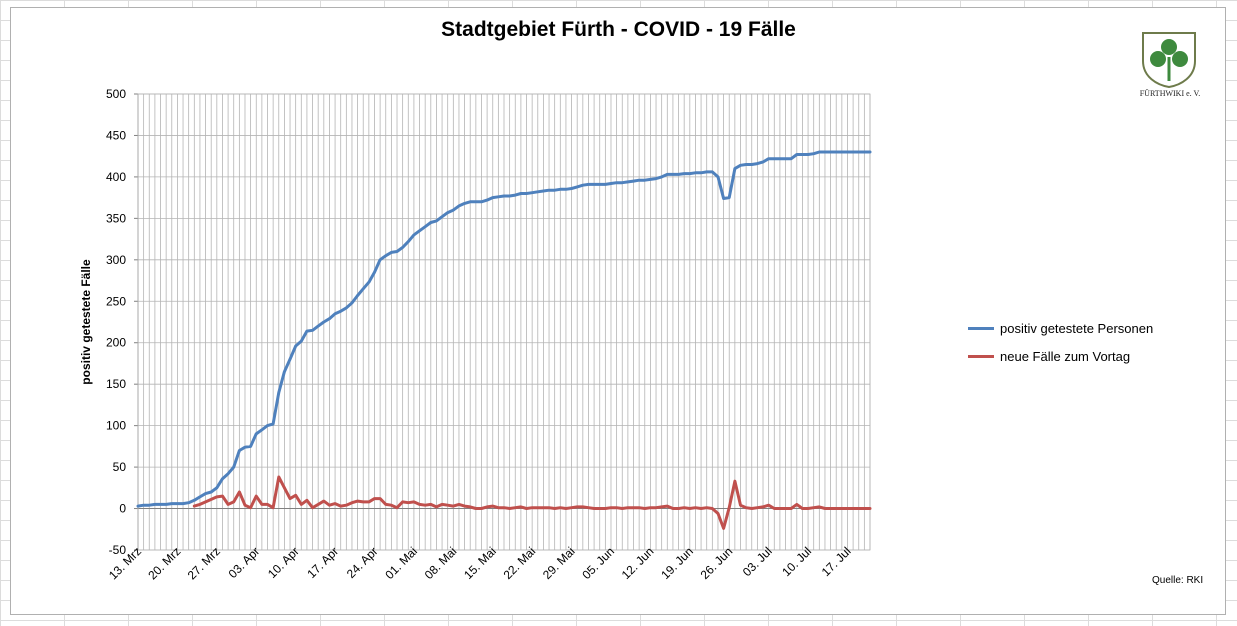  What do you see at coordinates (118, 550) in the screenshot?
I see `y-tick-label: -50` at bounding box center [118, 550].